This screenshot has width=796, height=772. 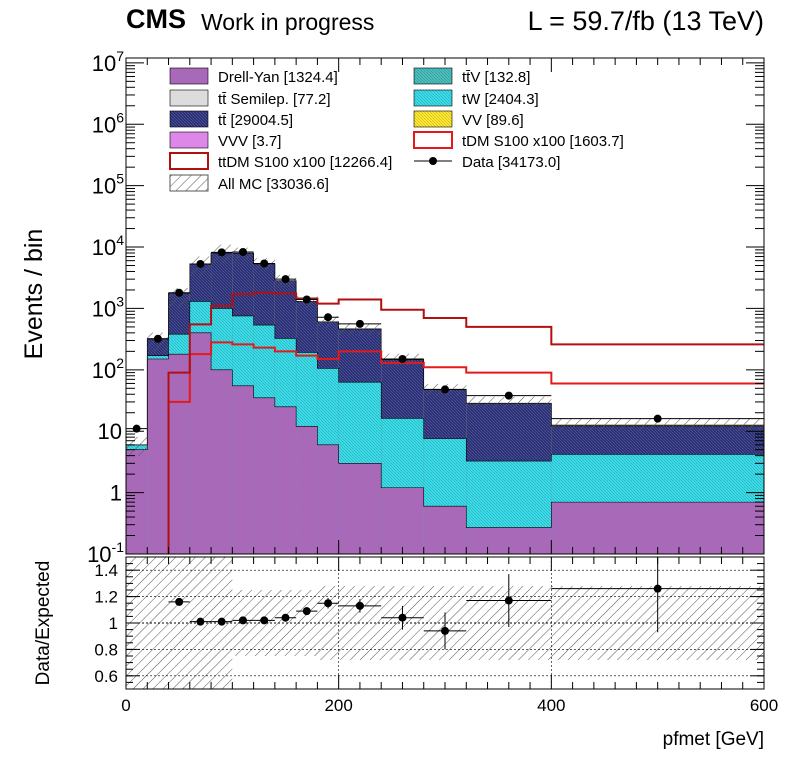 I want to click on x-tick-label: 0, so click(x=125, y=705).